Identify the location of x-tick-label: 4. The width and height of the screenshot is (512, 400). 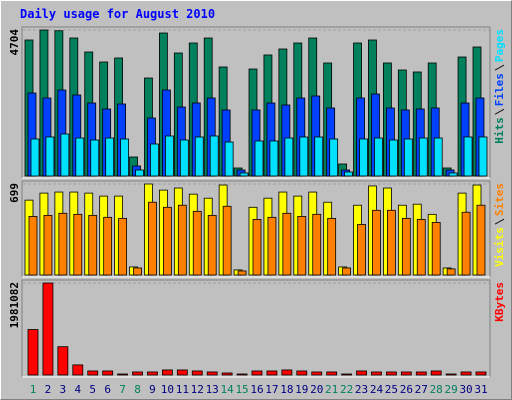
(77, 389).